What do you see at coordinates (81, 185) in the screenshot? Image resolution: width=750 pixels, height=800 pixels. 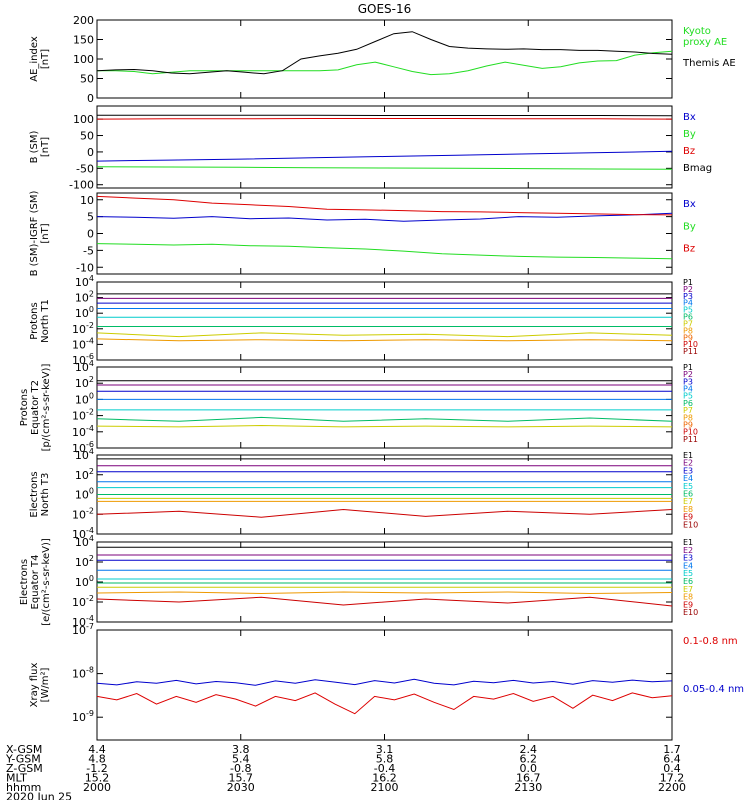 I see `y-tick-label: -100` at bounding box center [81, 185].